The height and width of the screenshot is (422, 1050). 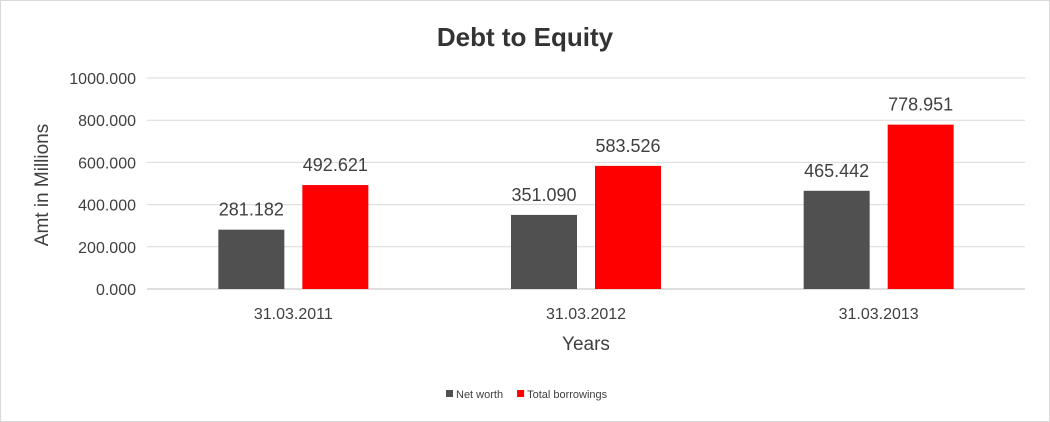 What do you see at coordinates (479, 395) in the screenshot?
I see `legend-label: Net worth` at bounding box center [479, 395].